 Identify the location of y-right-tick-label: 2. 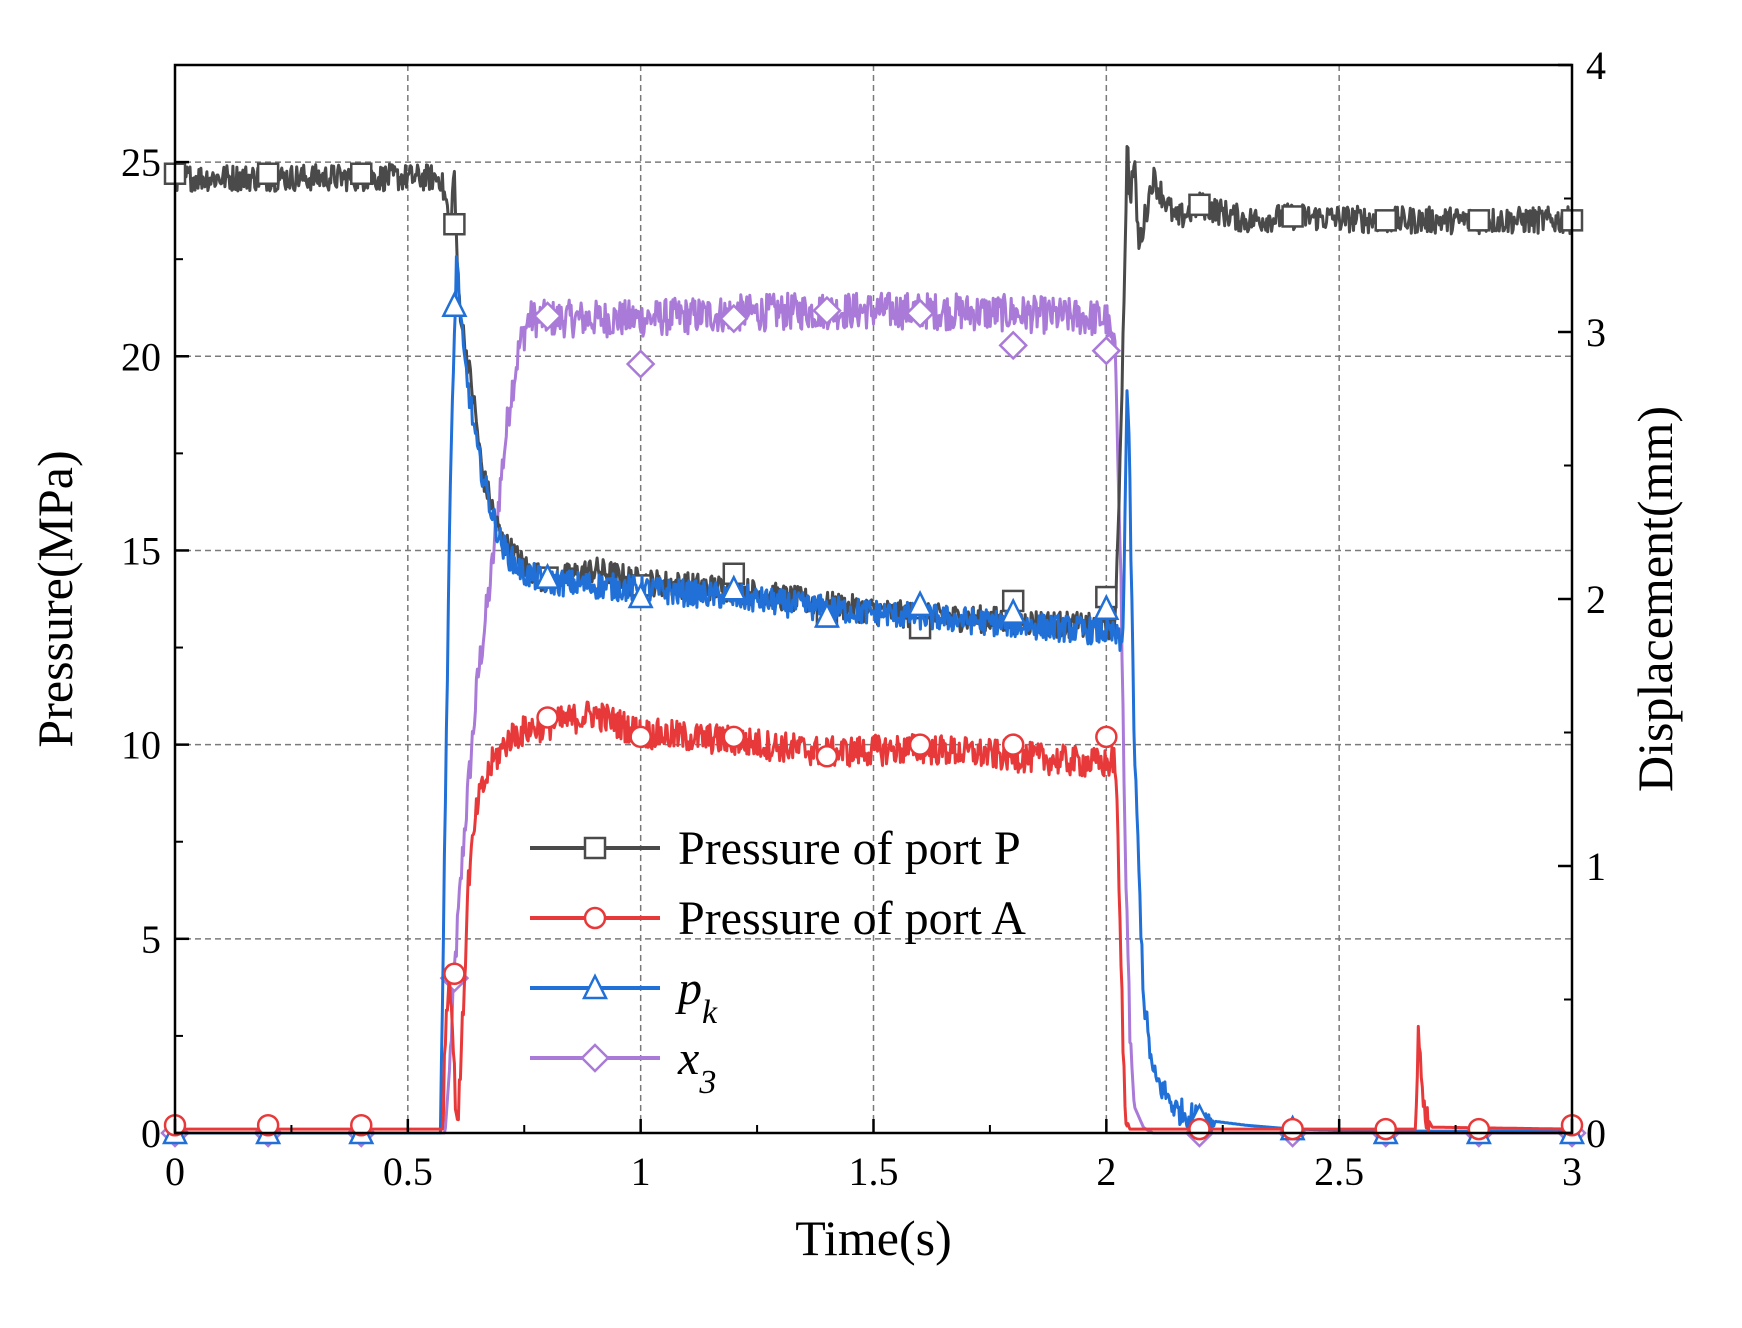
(1596, 599).